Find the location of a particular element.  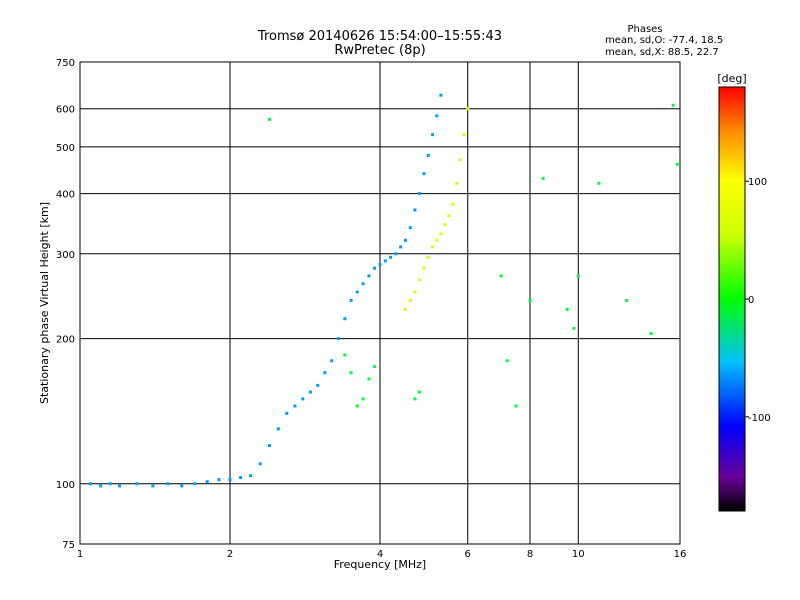

colorbar is located at coordinates (732, 299).